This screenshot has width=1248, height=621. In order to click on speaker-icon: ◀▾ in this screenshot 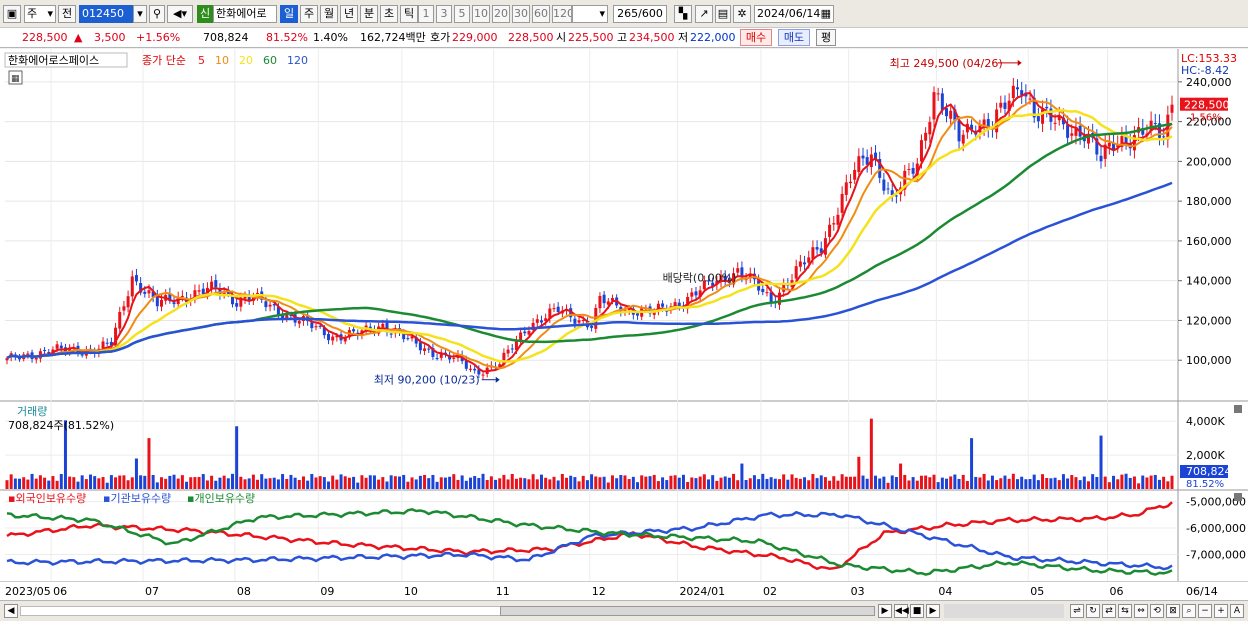, I will do `click(180, 14)`.